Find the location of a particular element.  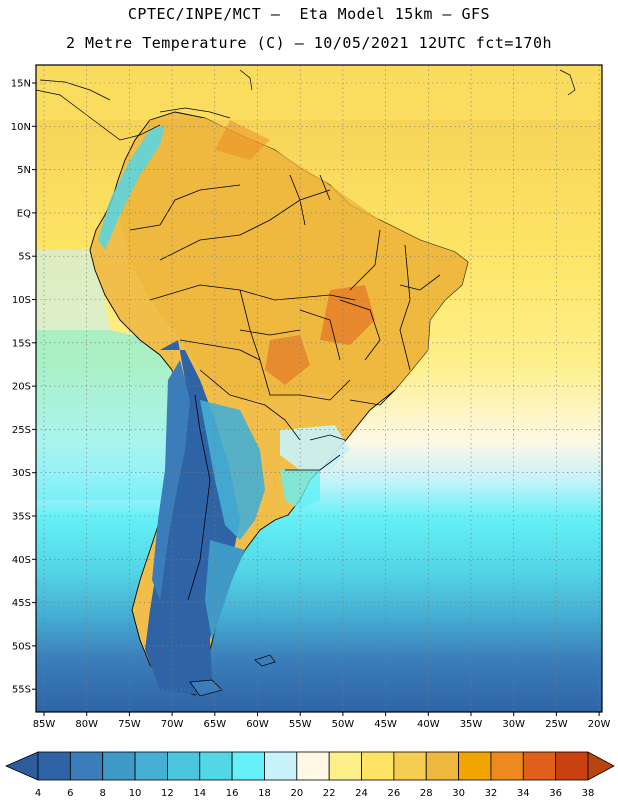

latitude-label: 5N is located at coordinates (24, 170).